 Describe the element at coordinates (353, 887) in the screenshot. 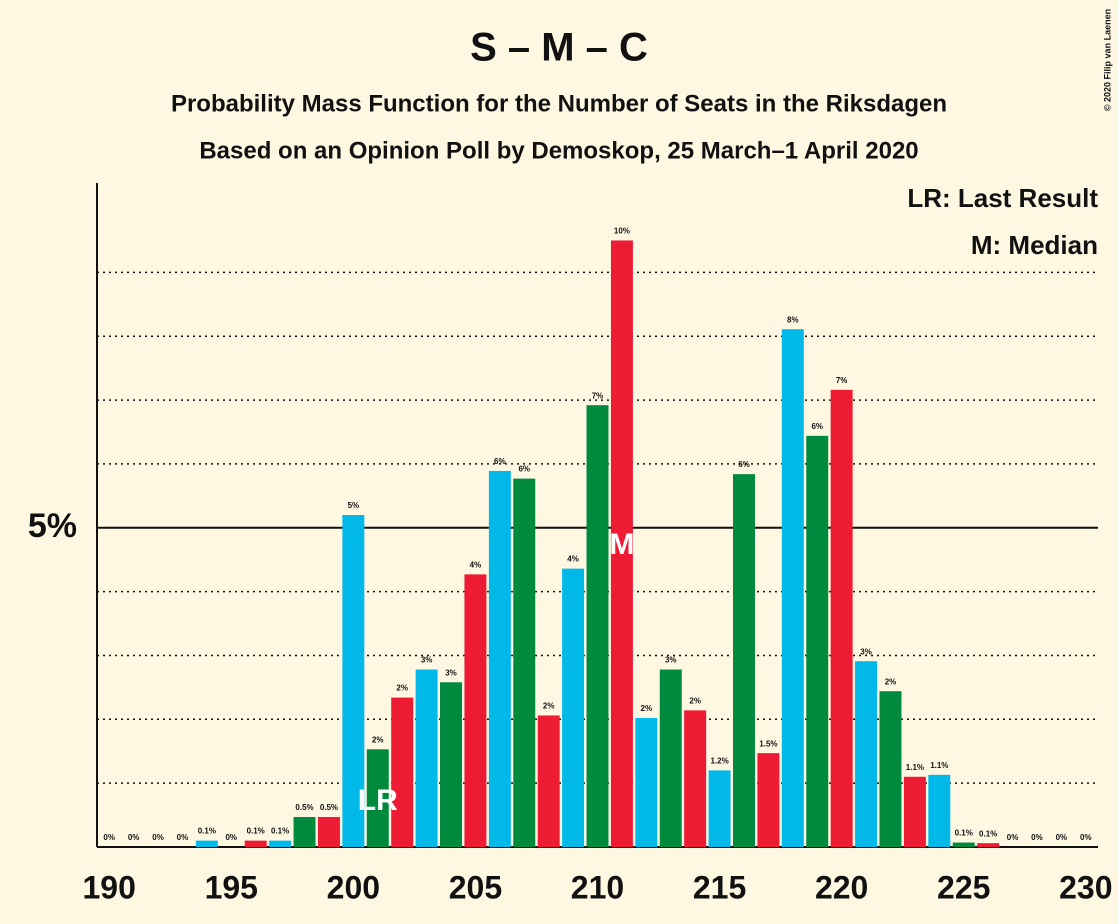

I see `x-tick-label: 200` at that location.